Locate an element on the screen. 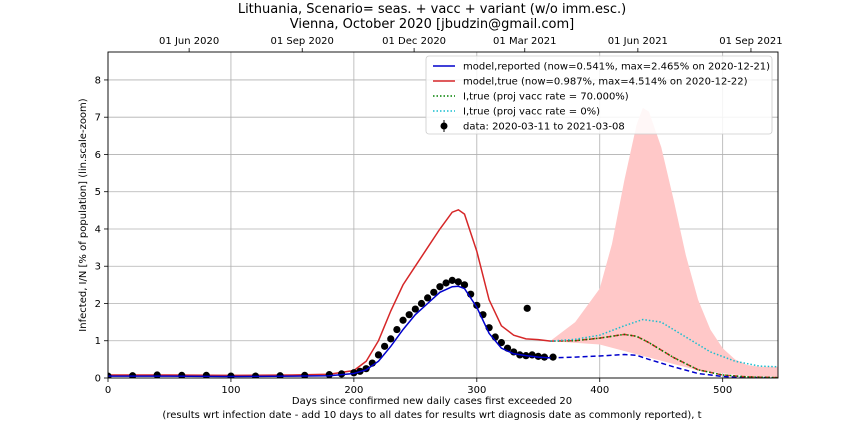  top-axis-tick-label: 01 Sep 2021 is located at coordinates (750, 41).